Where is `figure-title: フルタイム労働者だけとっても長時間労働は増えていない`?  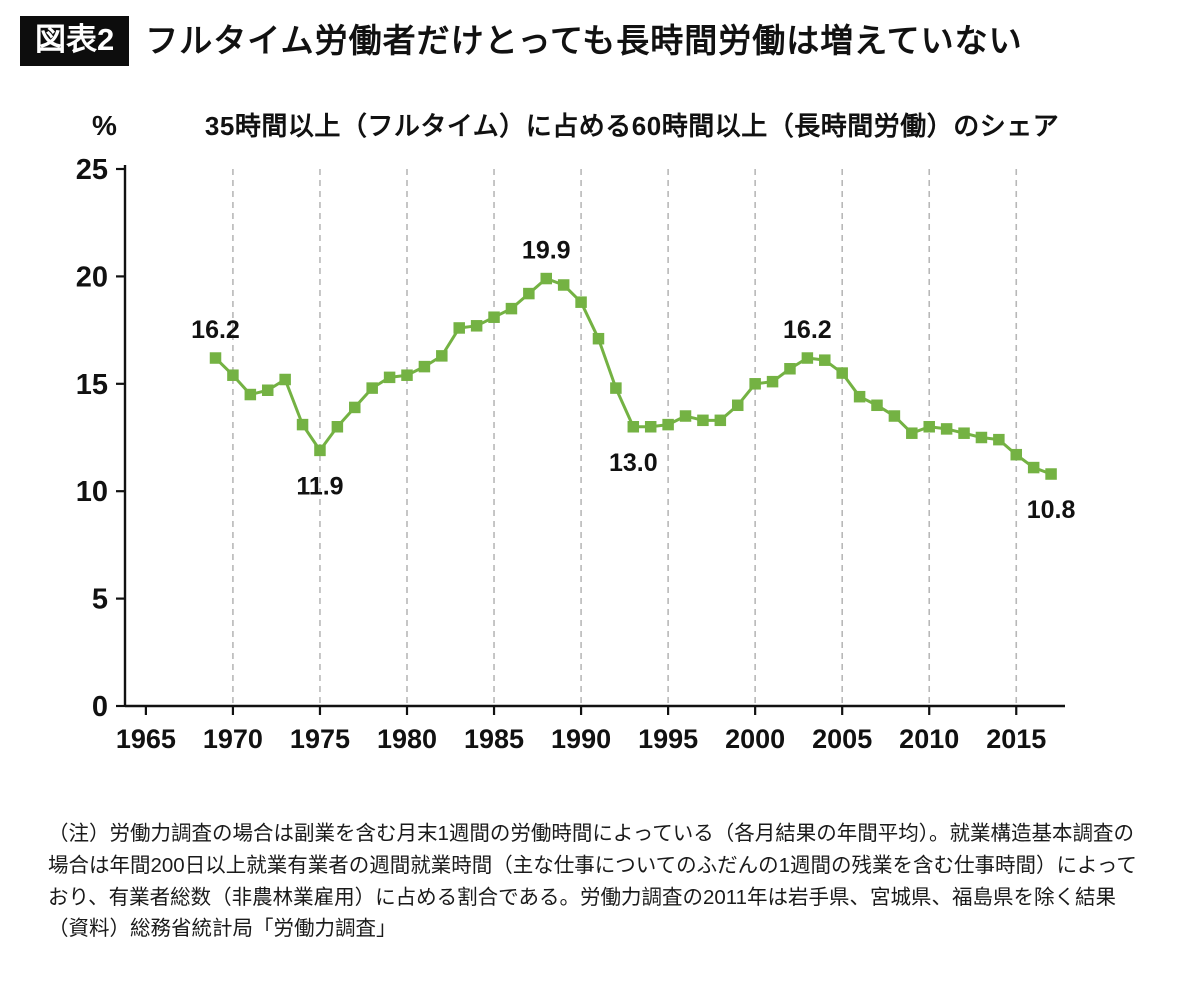
figure-title: フルタイム労働者だけとっても長時間労働は増えていない is located at coordinates (584, 41).